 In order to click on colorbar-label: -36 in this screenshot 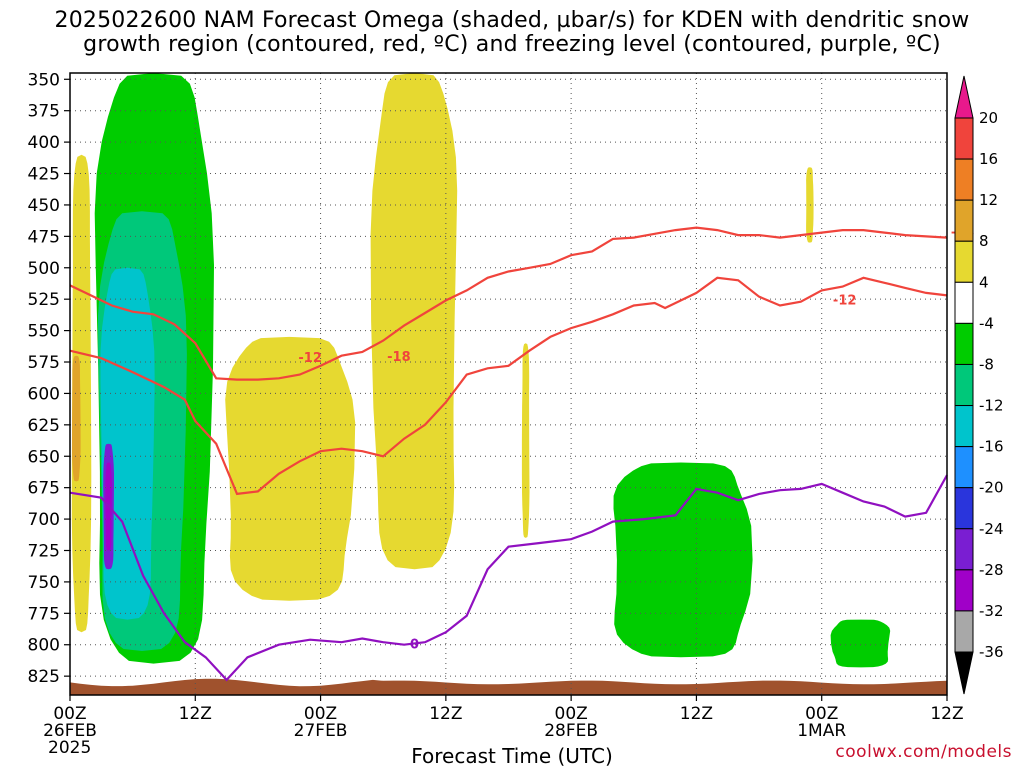, I will do `click(991, 652)`.